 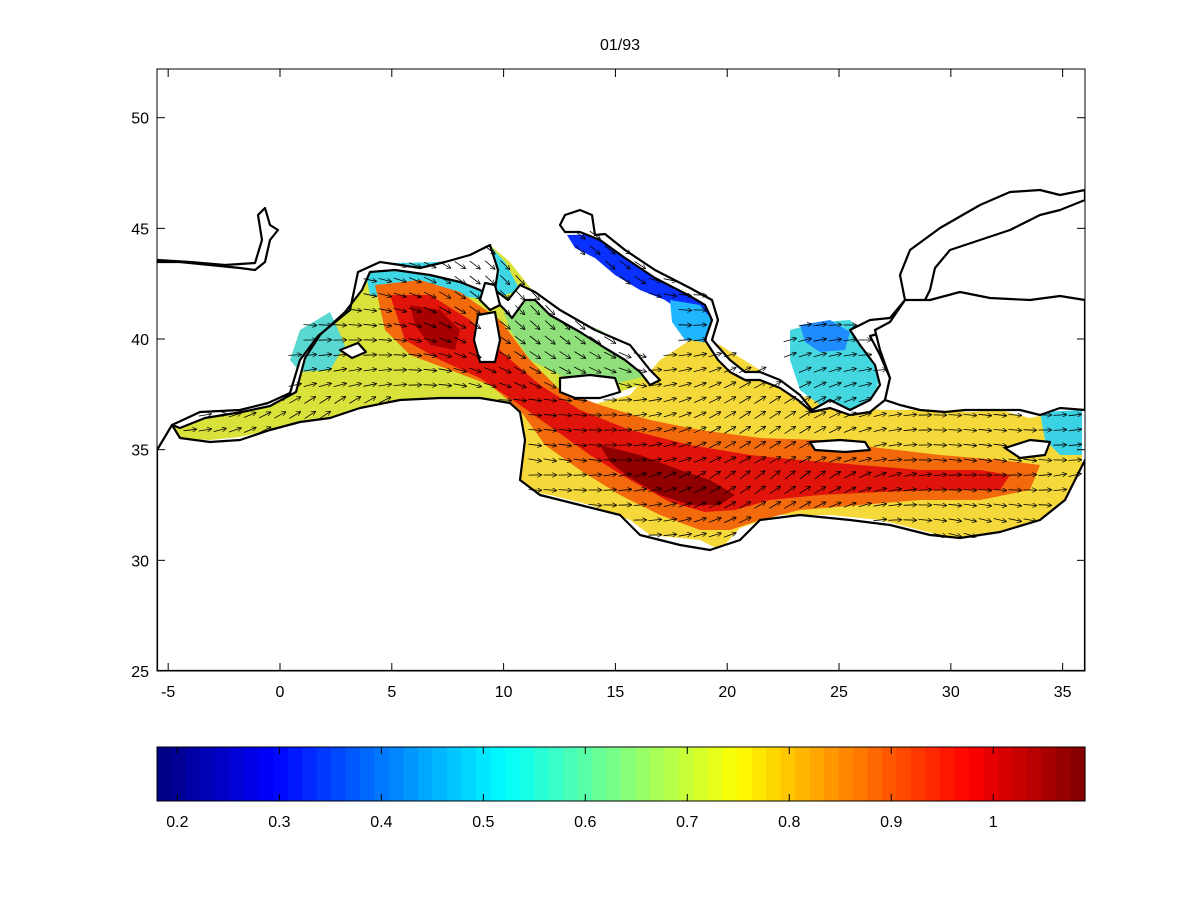 What do you see at coordinates (140, 119) in the screenshot?
I see `y-tick-label: 50` at bounding box center [140, 119].